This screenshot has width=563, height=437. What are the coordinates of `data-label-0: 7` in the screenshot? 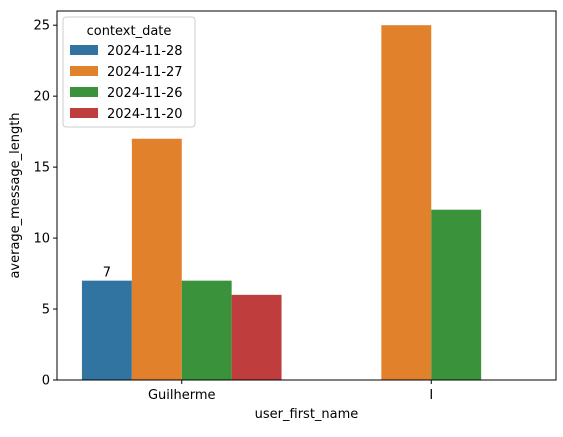 It's located at (107, 273).